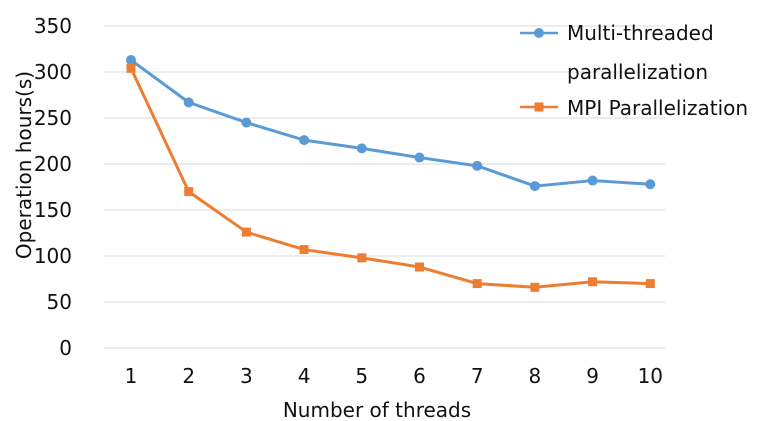  What do you see at coordinates (394, 376) in the screenshot?
I see `x-axis-ticks: 1 2 3 4 5 6 7 8 9 10` at bounding box center [394, 376].